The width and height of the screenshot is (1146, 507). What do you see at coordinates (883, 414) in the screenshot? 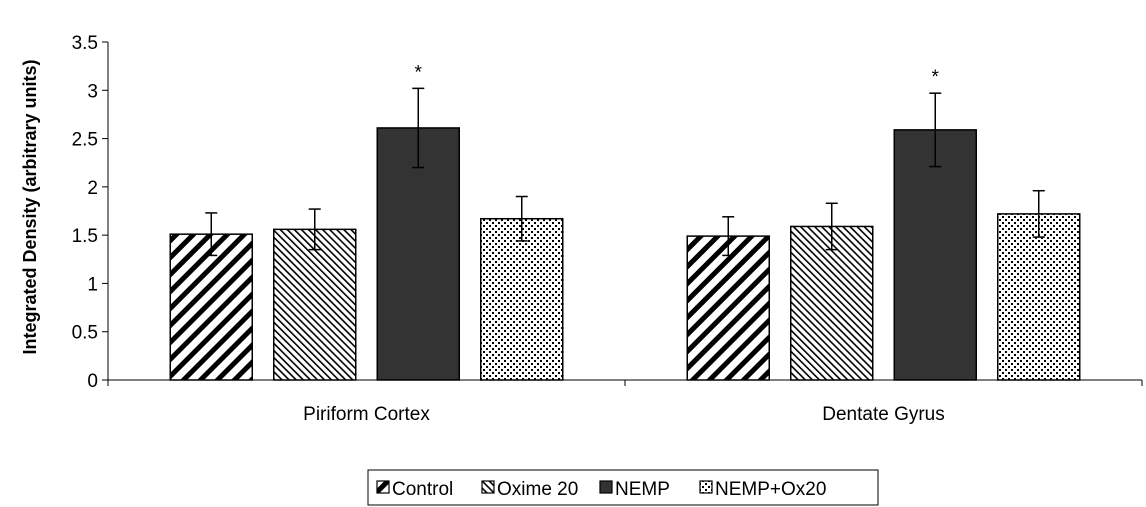
I see `x-tick-label: Dentate Gyrus` at bounding box center [883, 414].